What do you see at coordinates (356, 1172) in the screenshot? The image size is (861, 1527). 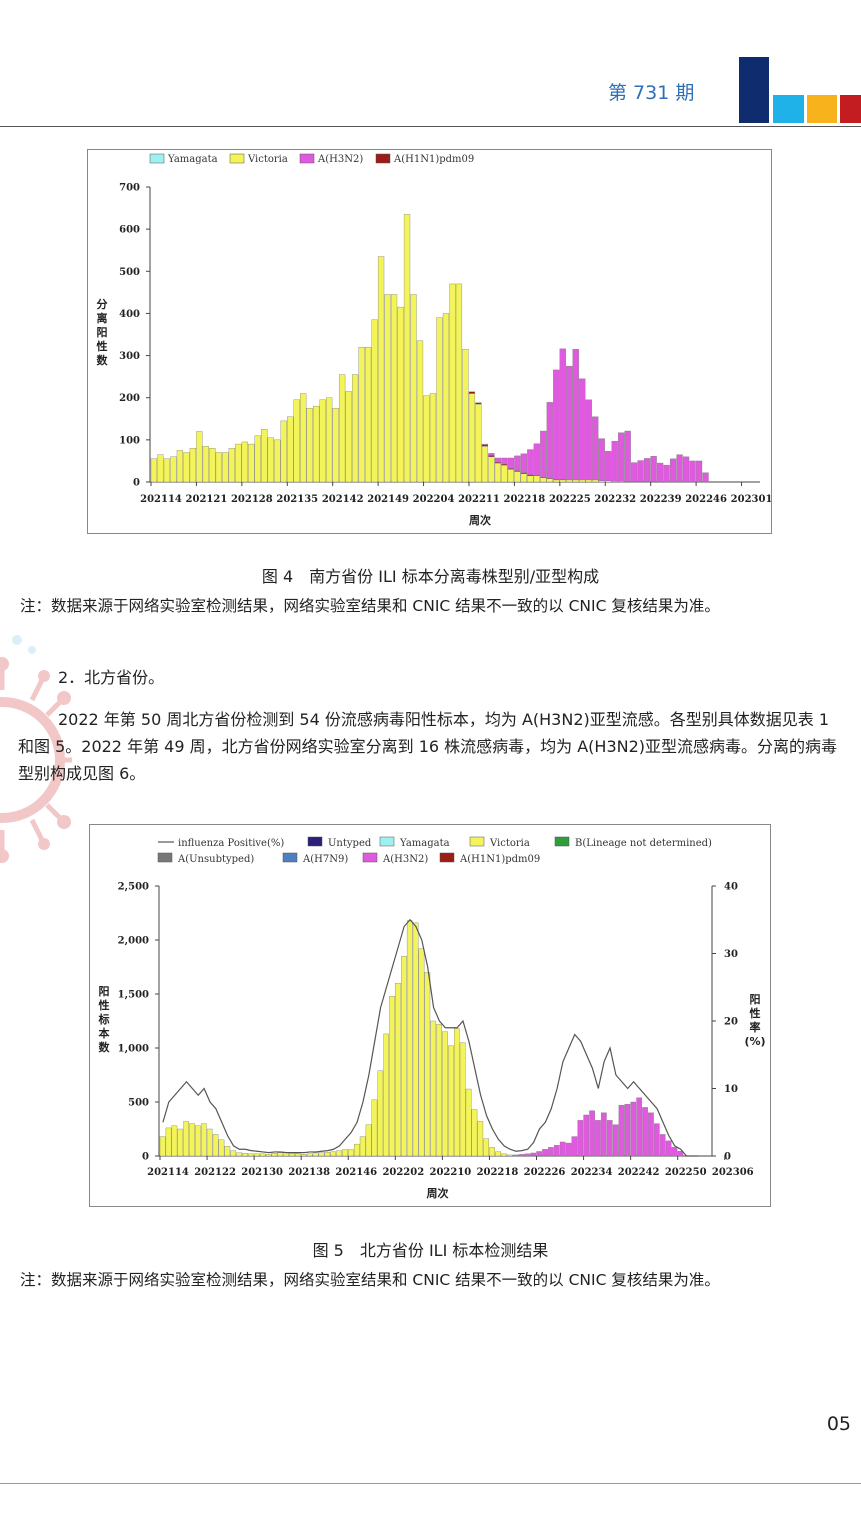 I see `x-tick-label: 202146` at bounding box center [356, 1172].